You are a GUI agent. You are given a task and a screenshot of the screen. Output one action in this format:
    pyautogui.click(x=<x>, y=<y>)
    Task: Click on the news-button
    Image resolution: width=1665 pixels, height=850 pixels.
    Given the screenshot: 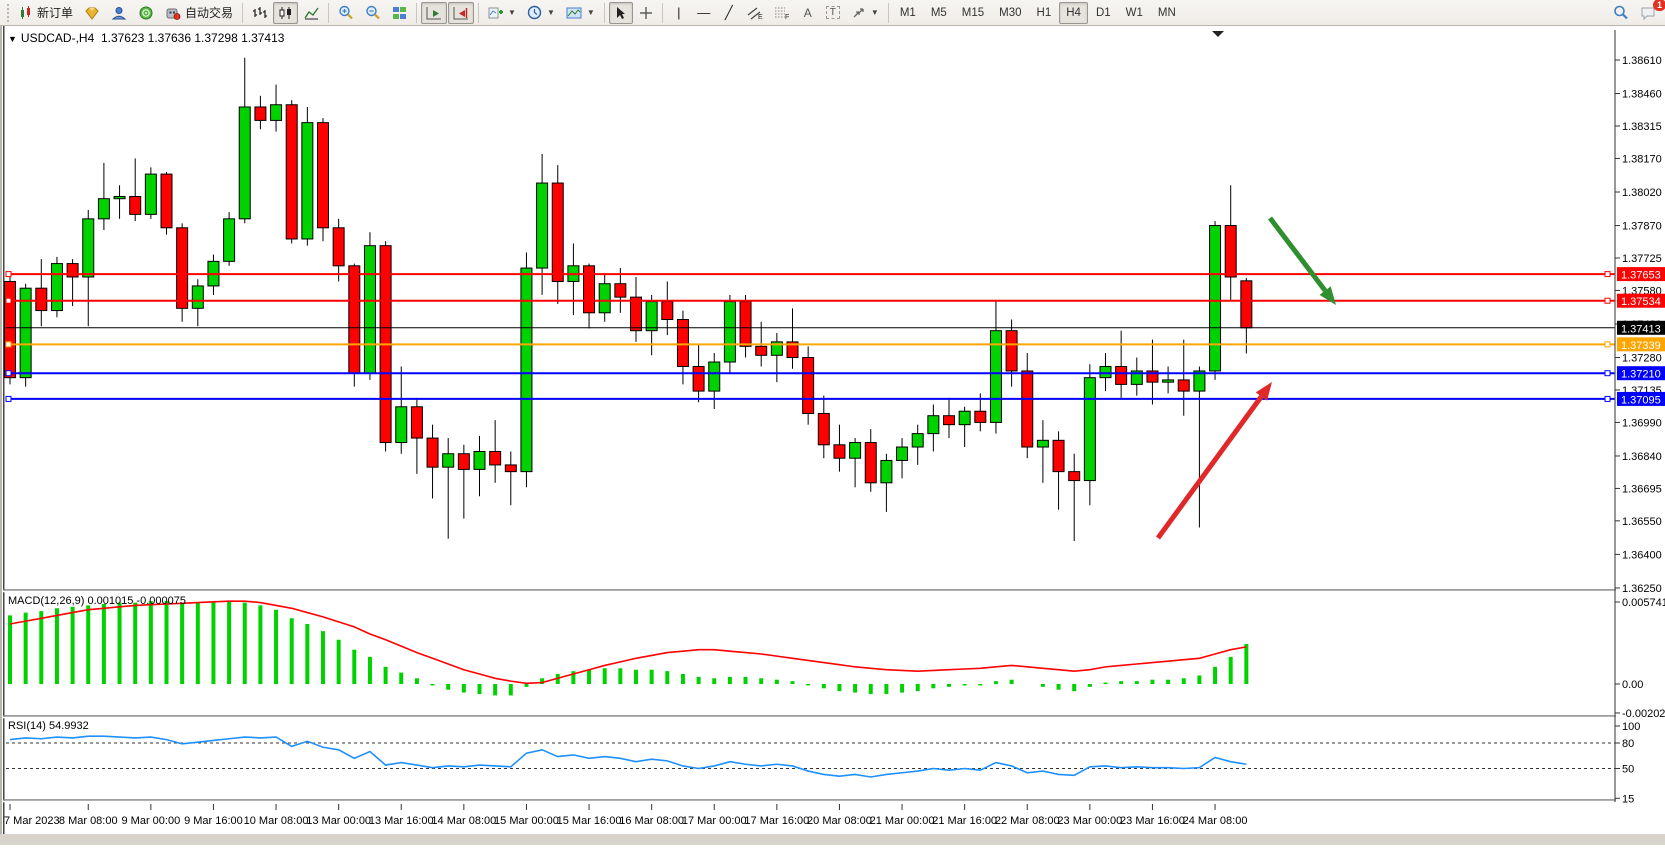 What is the action you would take?
    pyautogui.click(x=146, y=13)
    